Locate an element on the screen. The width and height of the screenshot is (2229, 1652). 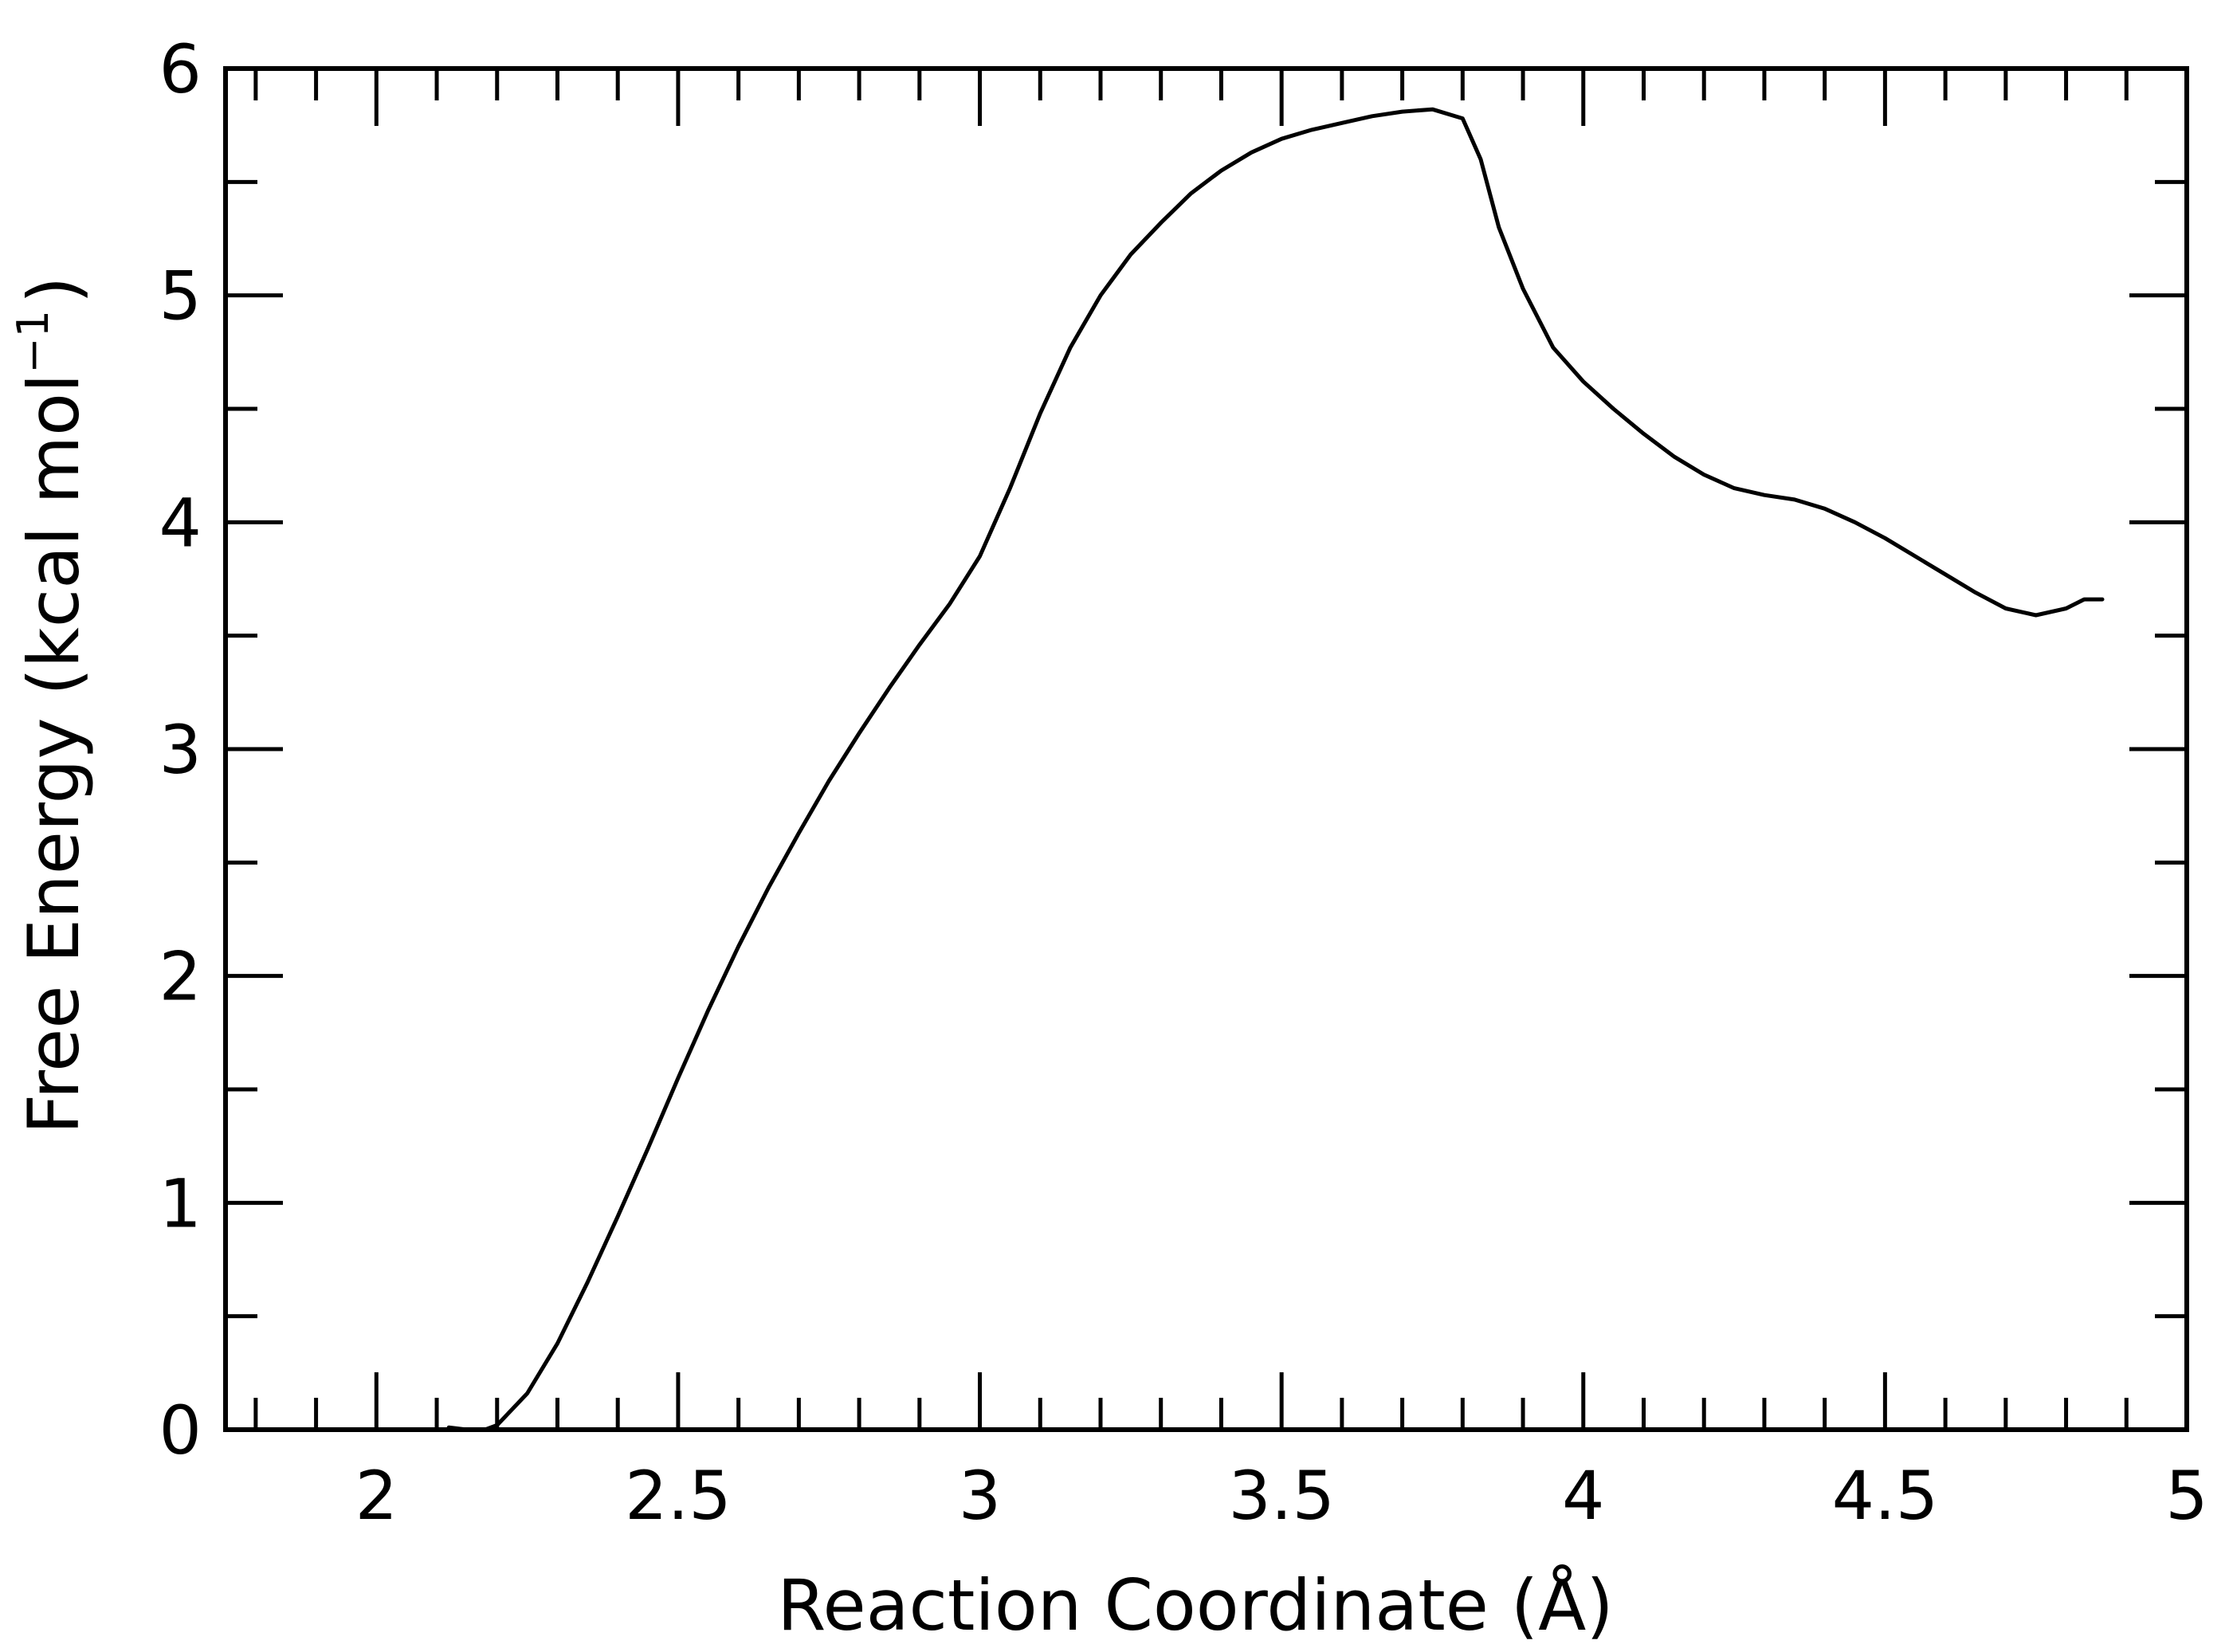
x-tick-label: 2 is located at coordinates (376, 1496).